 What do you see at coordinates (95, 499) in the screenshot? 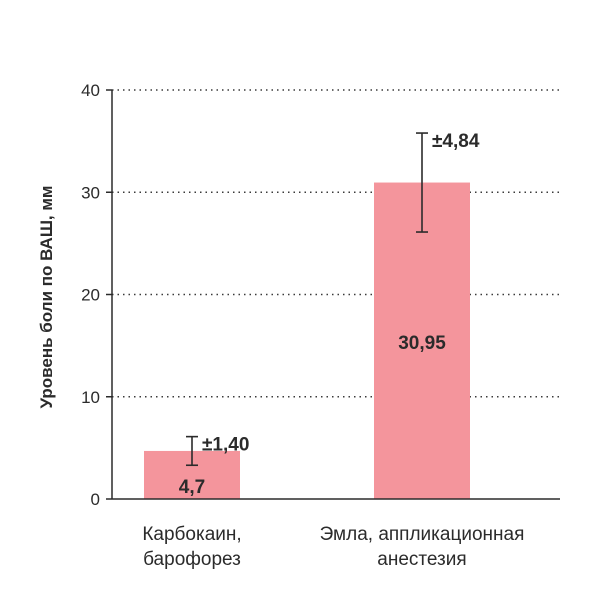
I see `y-tick-label: 0` at bounding box center [95, 499].